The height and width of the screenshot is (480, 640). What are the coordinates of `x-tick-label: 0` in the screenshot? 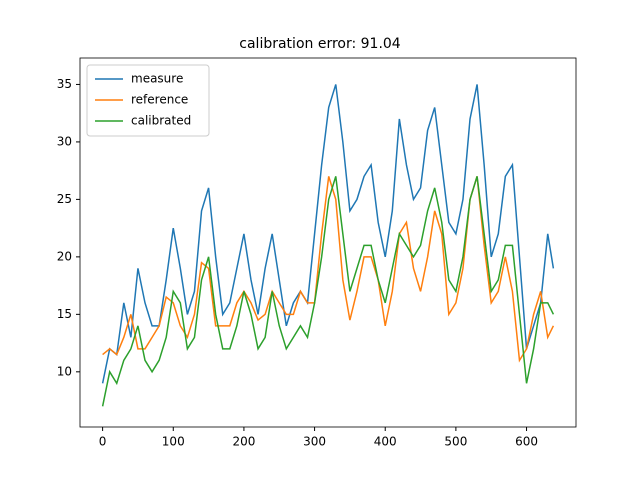 It's located at (103, 442).